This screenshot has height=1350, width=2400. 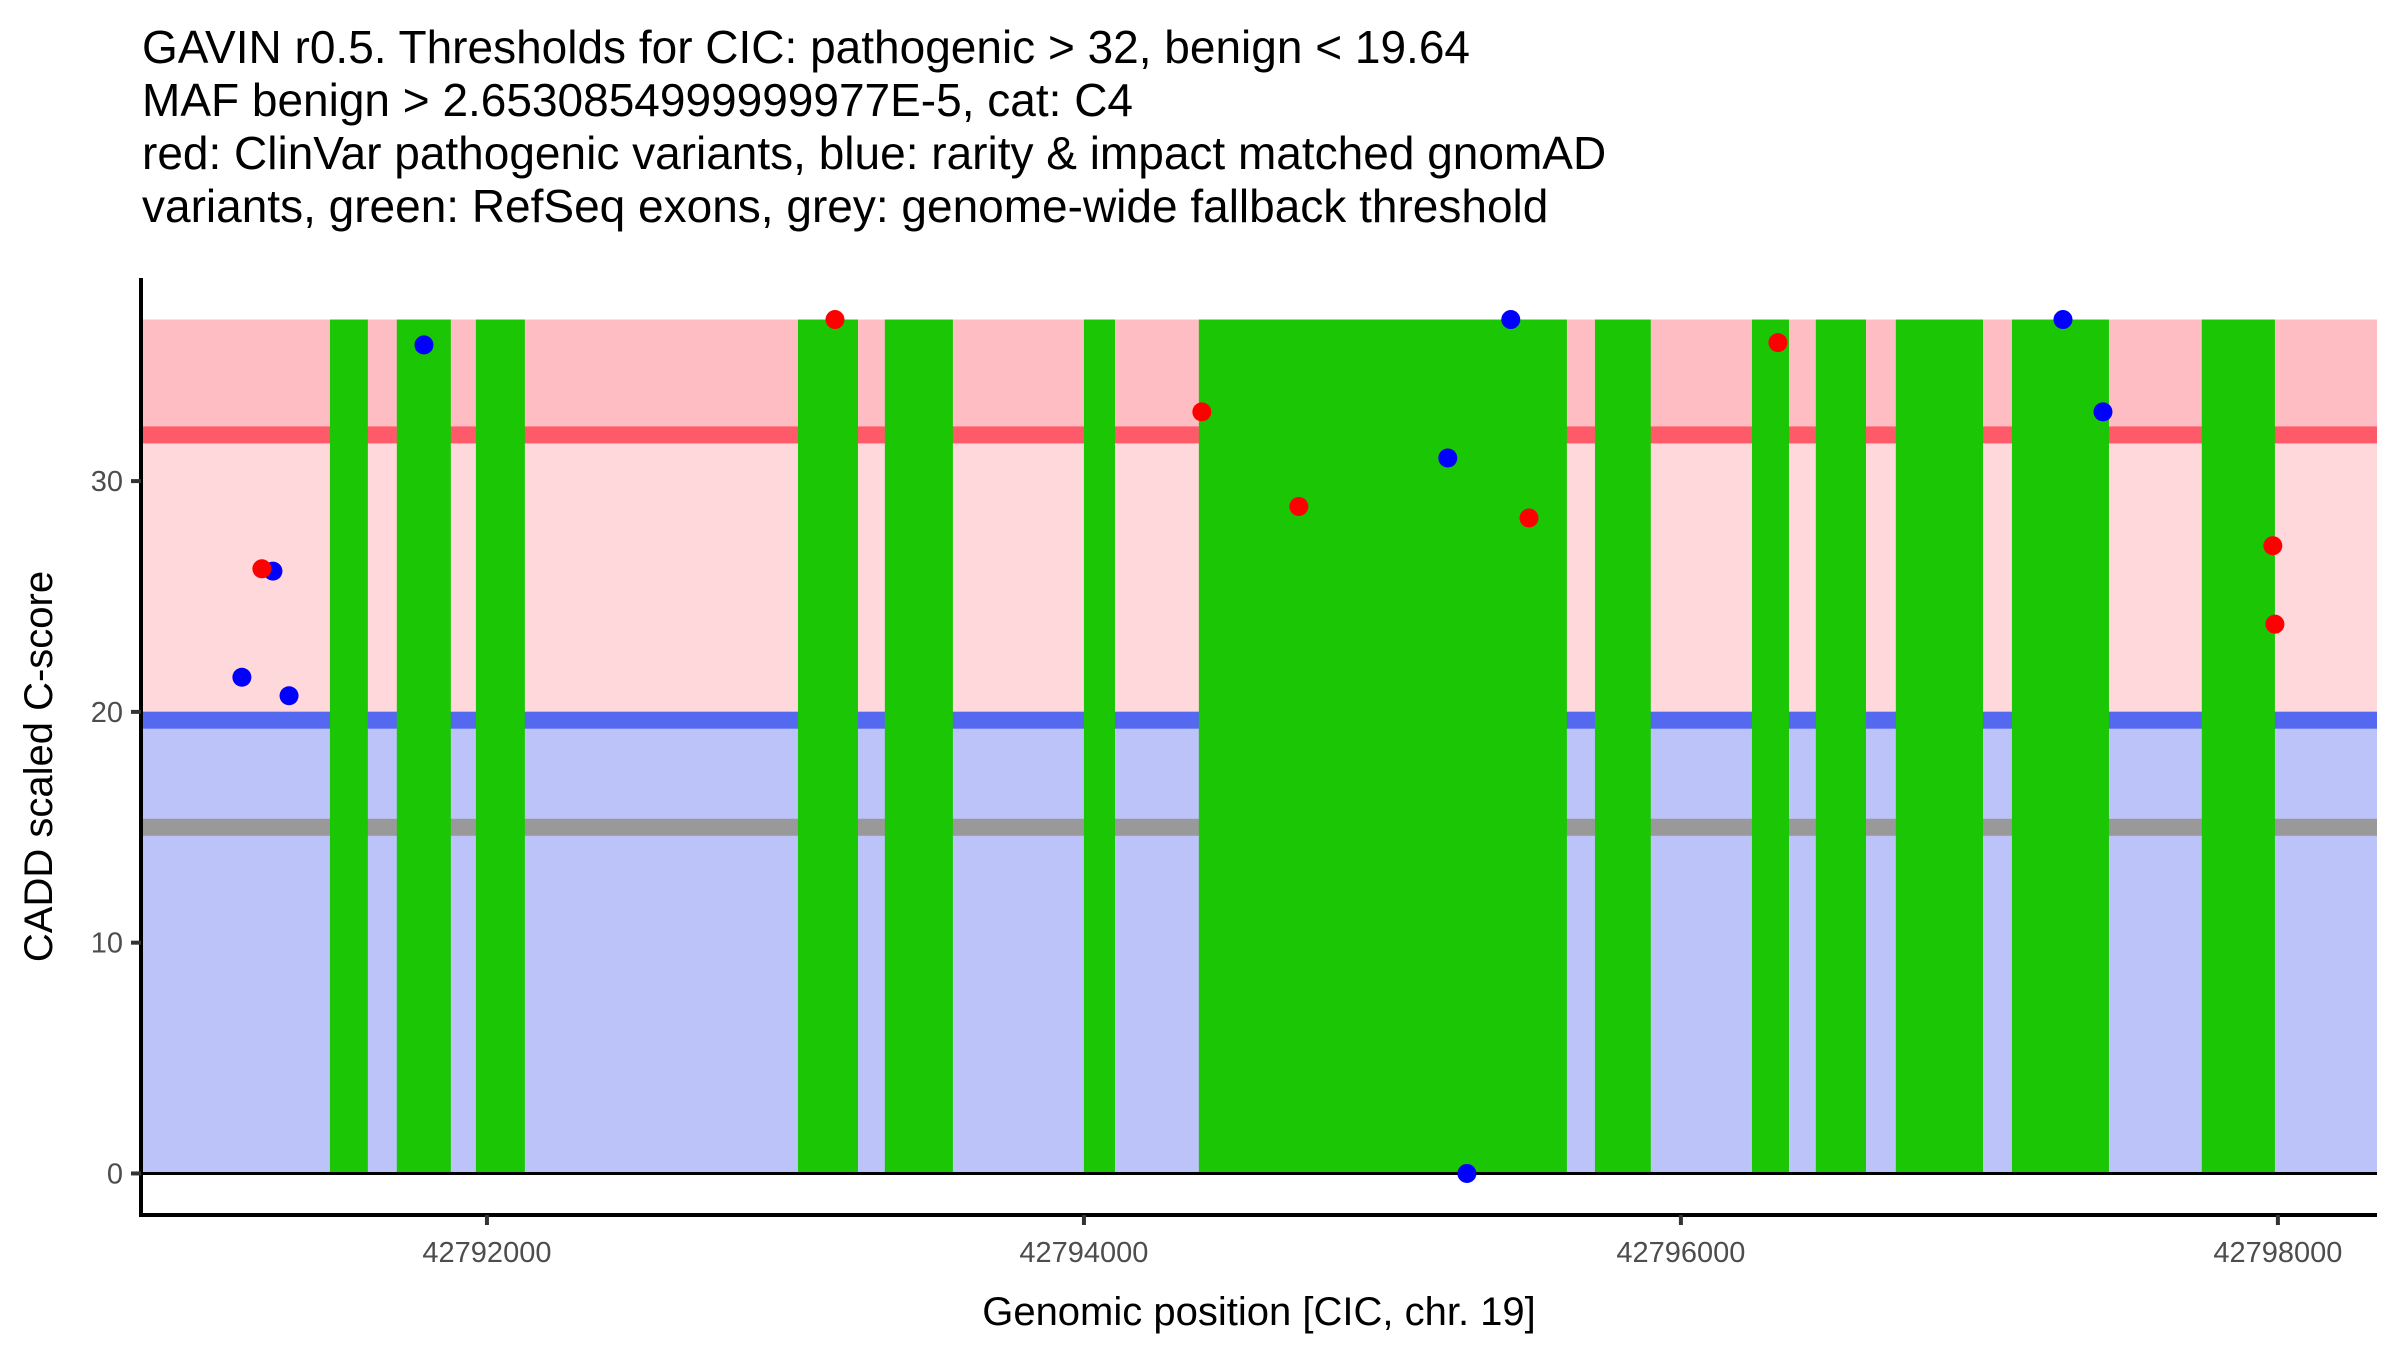 I want to click on y-tick-label: 20, so click(x=107, y=713).